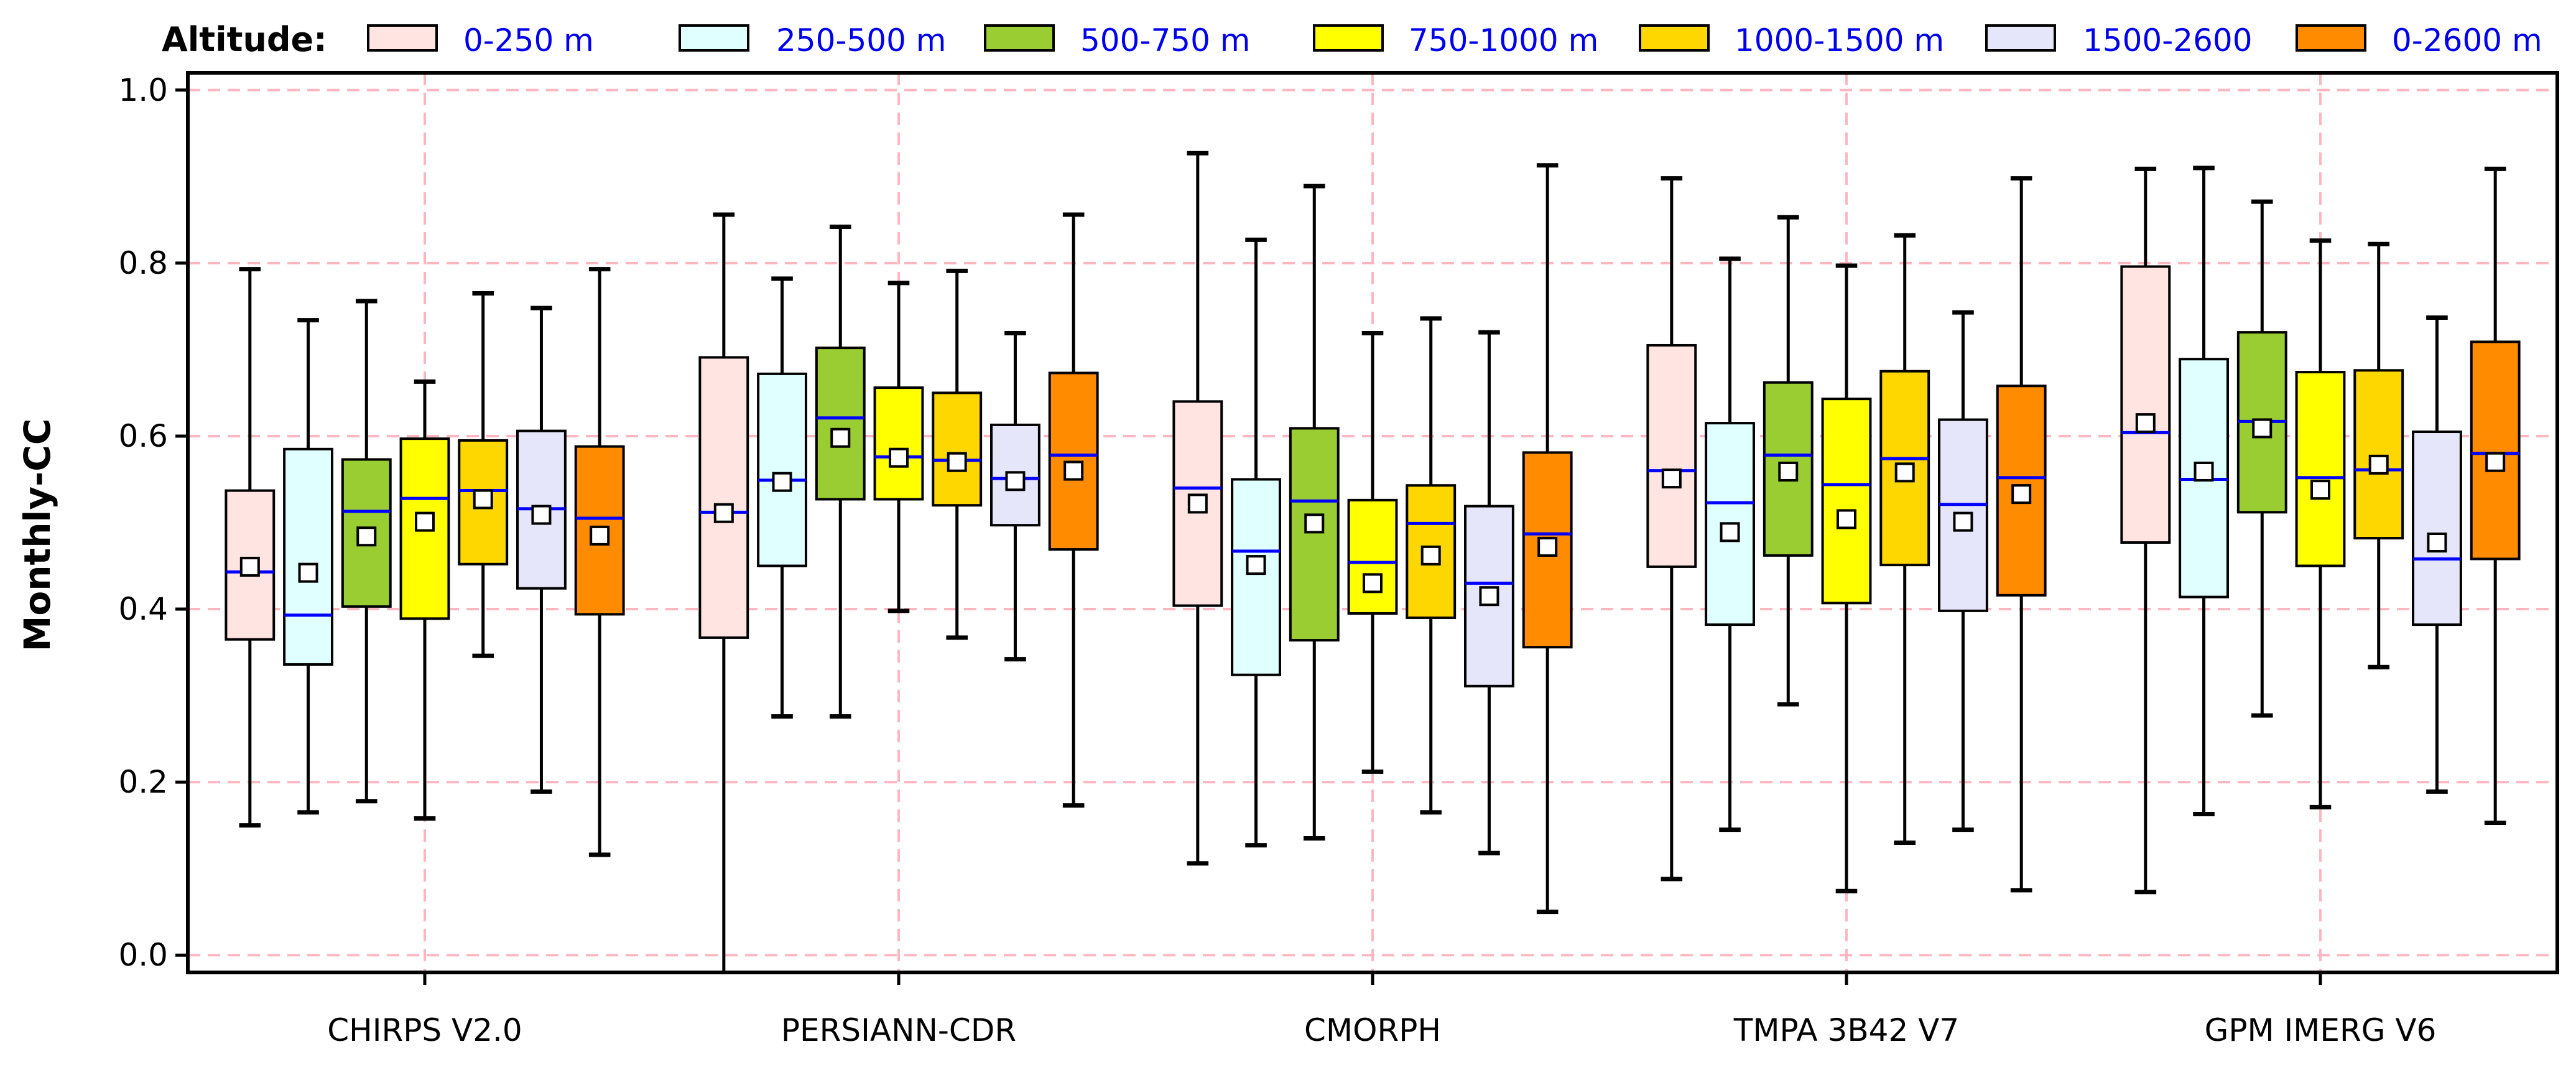 This screenshot has height=1067, width=2576. I want to click on x-tick-label: PERSIANN-CDR, so click(899, 1030).